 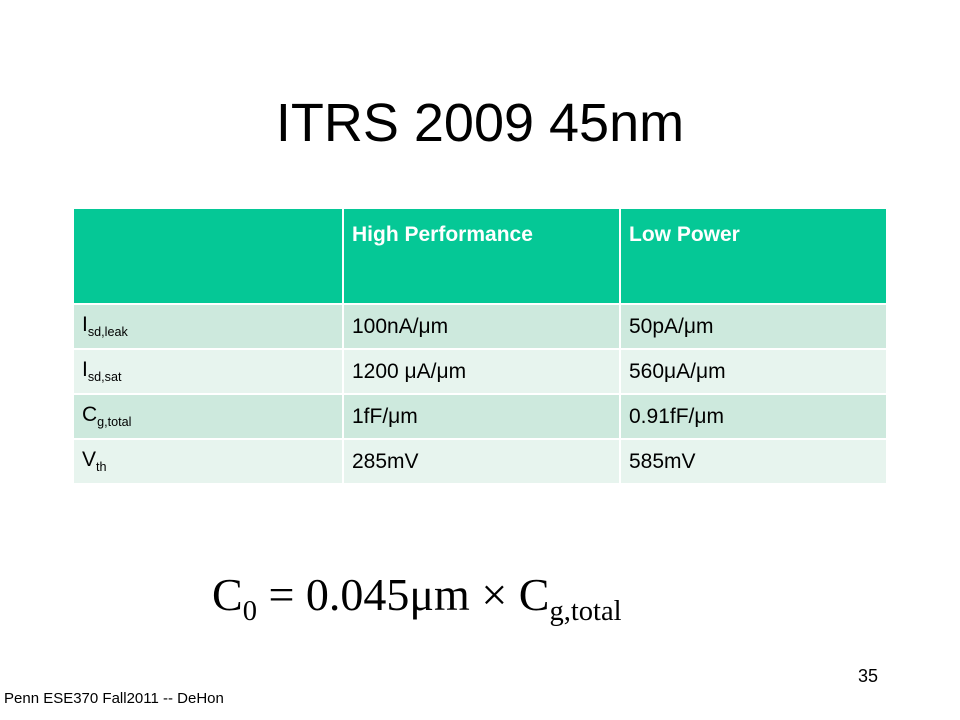 What do you see at coordinates (208, 461) in the screenshot?
I see `row-label: Vth` at bounding box center [208, 461].